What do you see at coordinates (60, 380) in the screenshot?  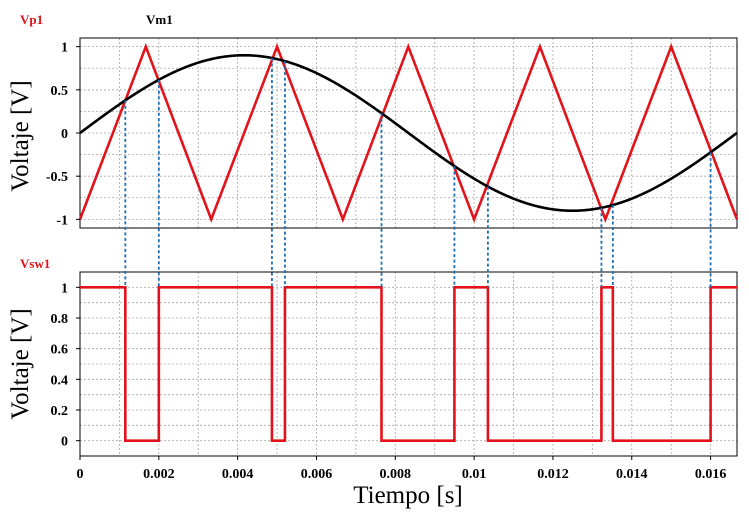 I see `bottom-y-tick-label: 0.4` at bounding box center [60, 380].